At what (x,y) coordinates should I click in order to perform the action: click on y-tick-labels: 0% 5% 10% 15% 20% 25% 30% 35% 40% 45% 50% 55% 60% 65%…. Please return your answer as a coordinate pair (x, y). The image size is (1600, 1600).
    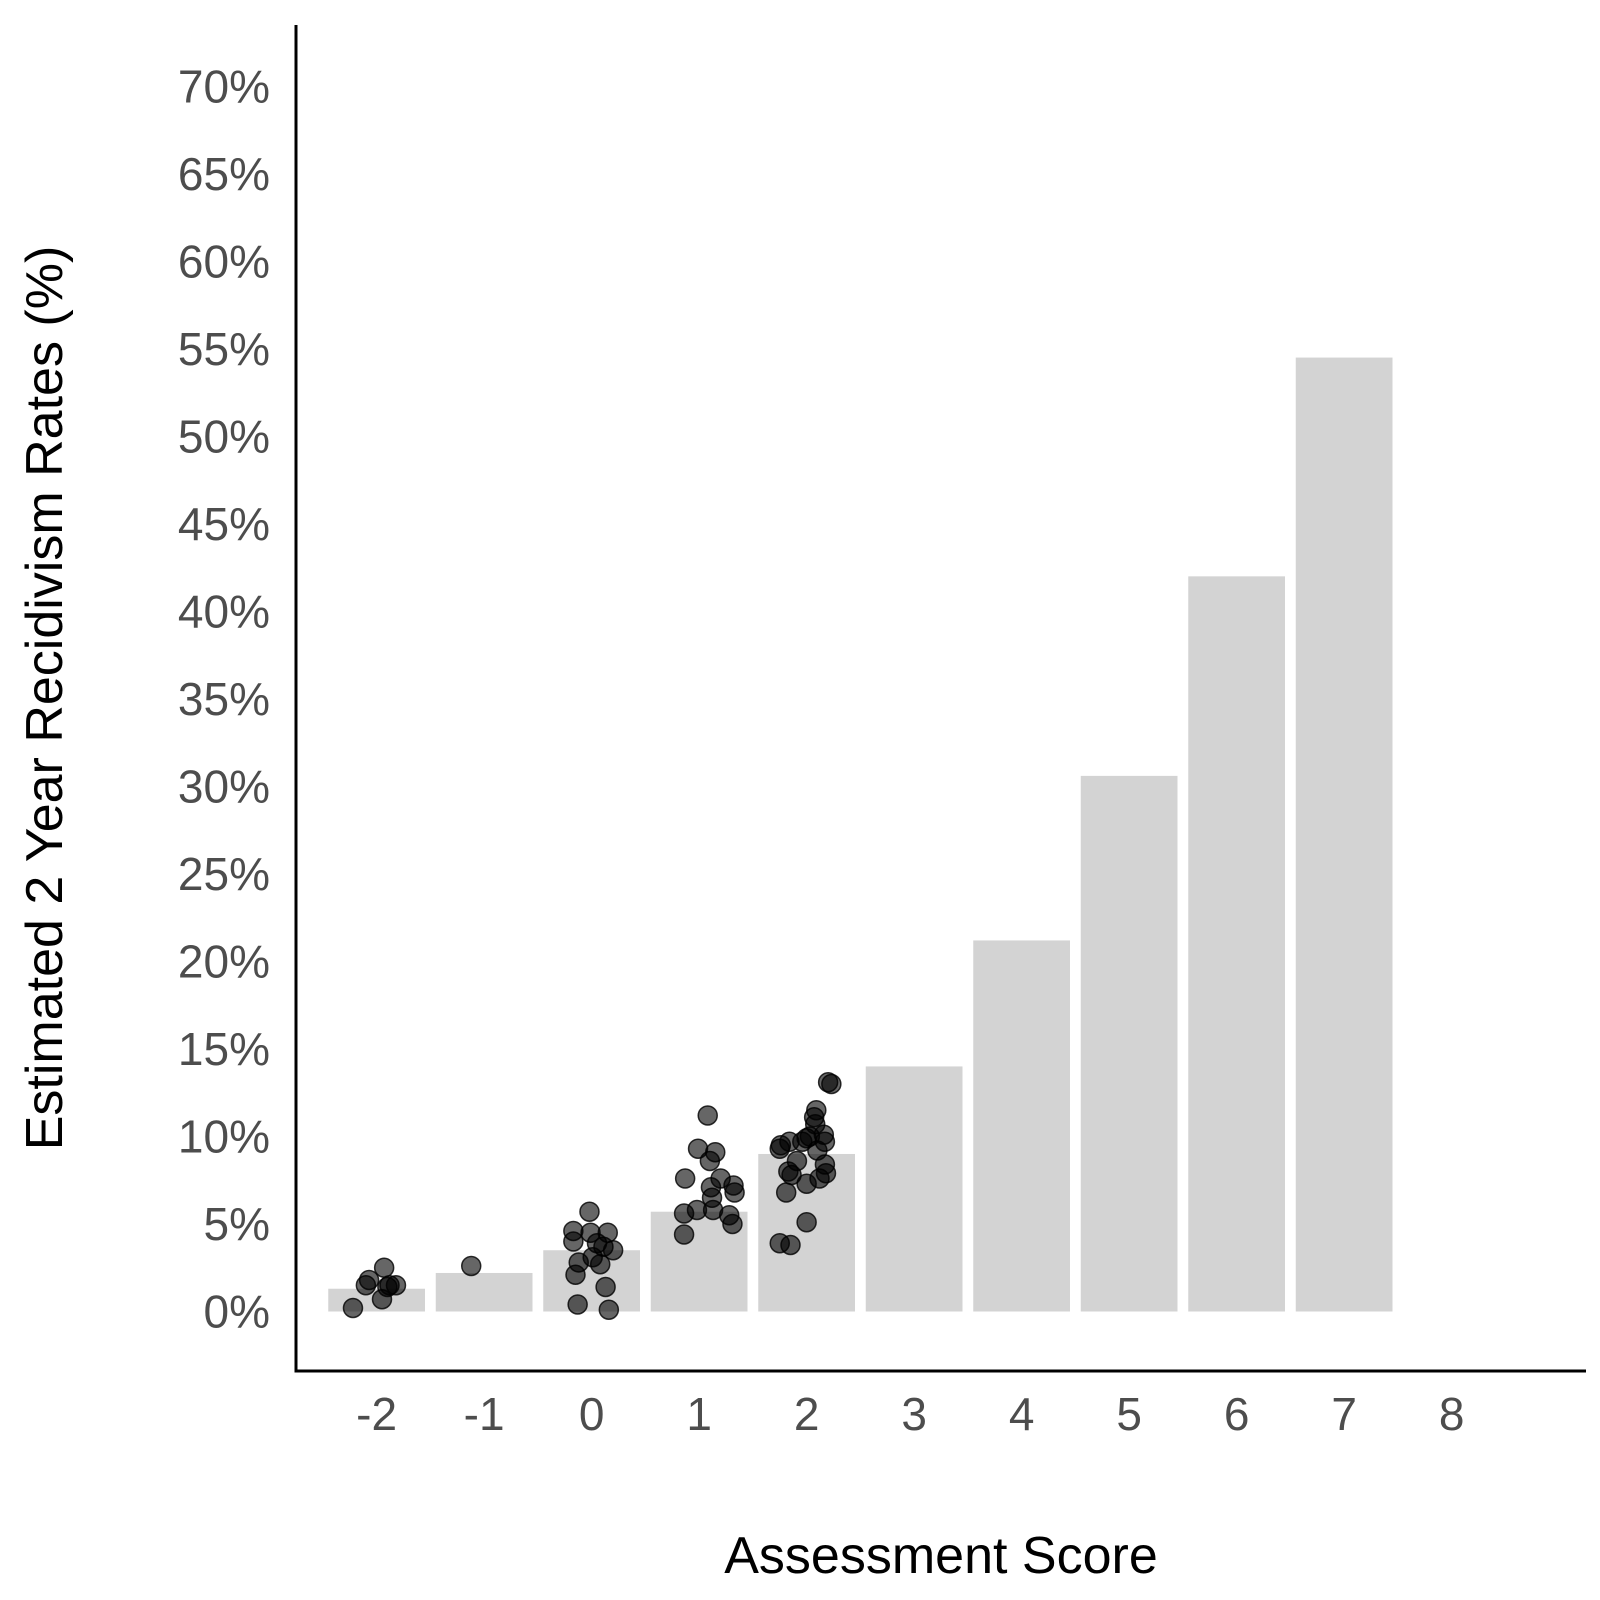
    Looking at the image, I should click on (224, 698).